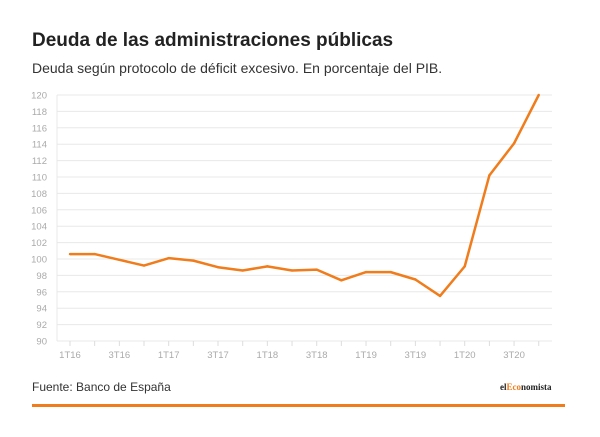 The width and height of the screenshot is (600, 437). Describe the element at coordinates (298, 405) in the screenshot. I see `footer-rule` at that location.